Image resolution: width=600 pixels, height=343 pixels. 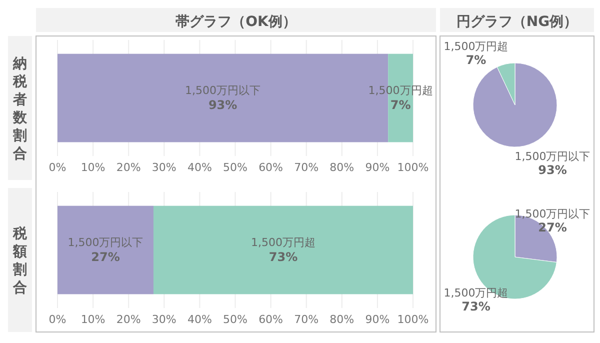 I want to click on y-axis-title: 納税者数割合, so click(x=20, y=109).